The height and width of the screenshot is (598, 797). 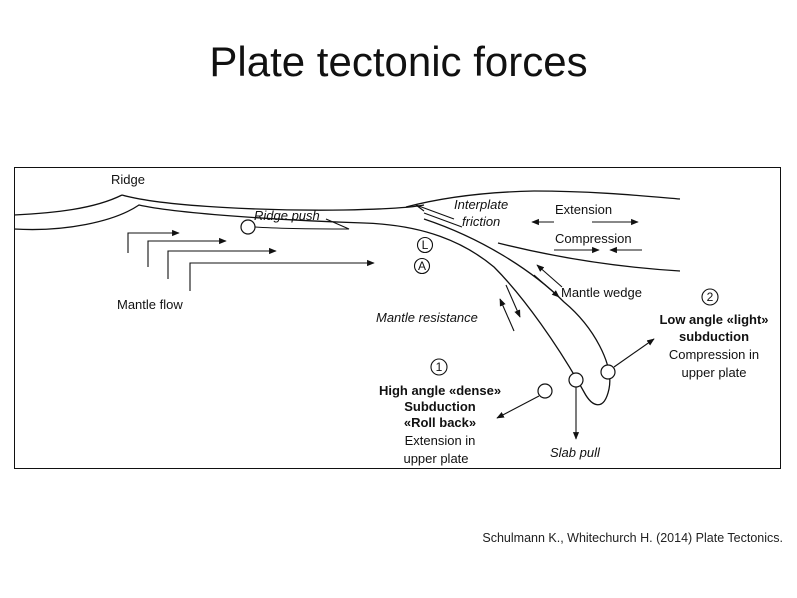 I want to click on marker-1-circle, so click(x=439, y=367).